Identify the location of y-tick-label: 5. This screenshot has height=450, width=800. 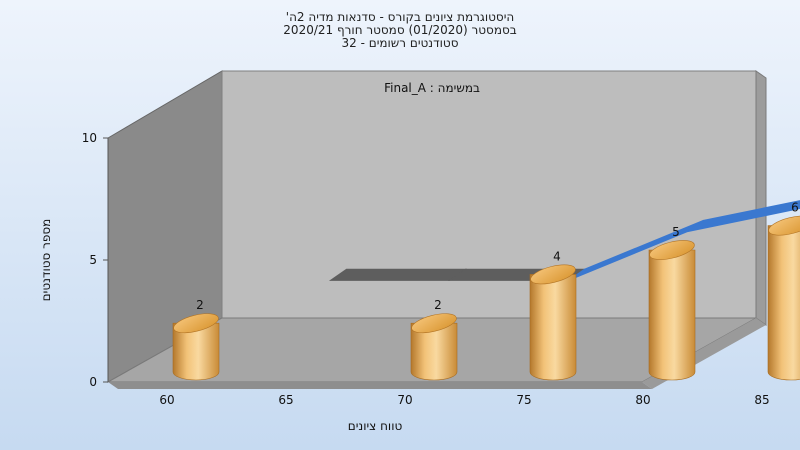
(93, 260).